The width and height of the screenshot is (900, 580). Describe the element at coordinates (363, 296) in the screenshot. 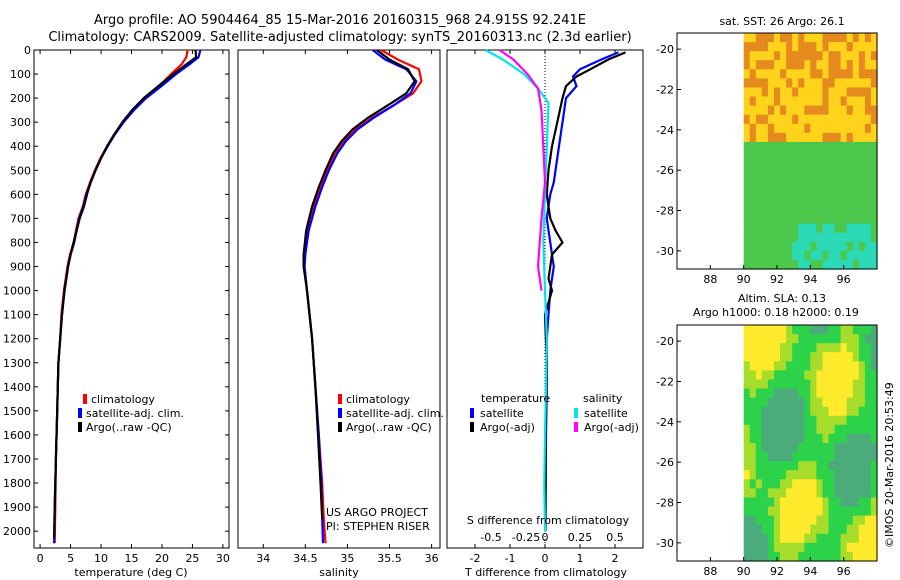

I see `series-line-climatology` at that location.